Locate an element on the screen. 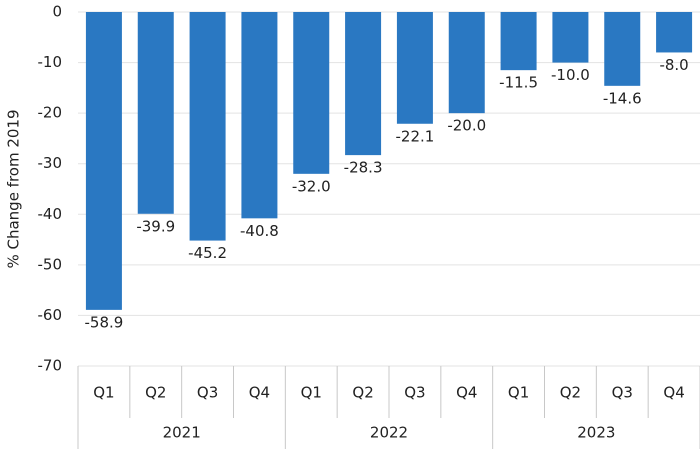 The image size is (700, 449). data-label: -14.6 is located at coordinates (622, 98).